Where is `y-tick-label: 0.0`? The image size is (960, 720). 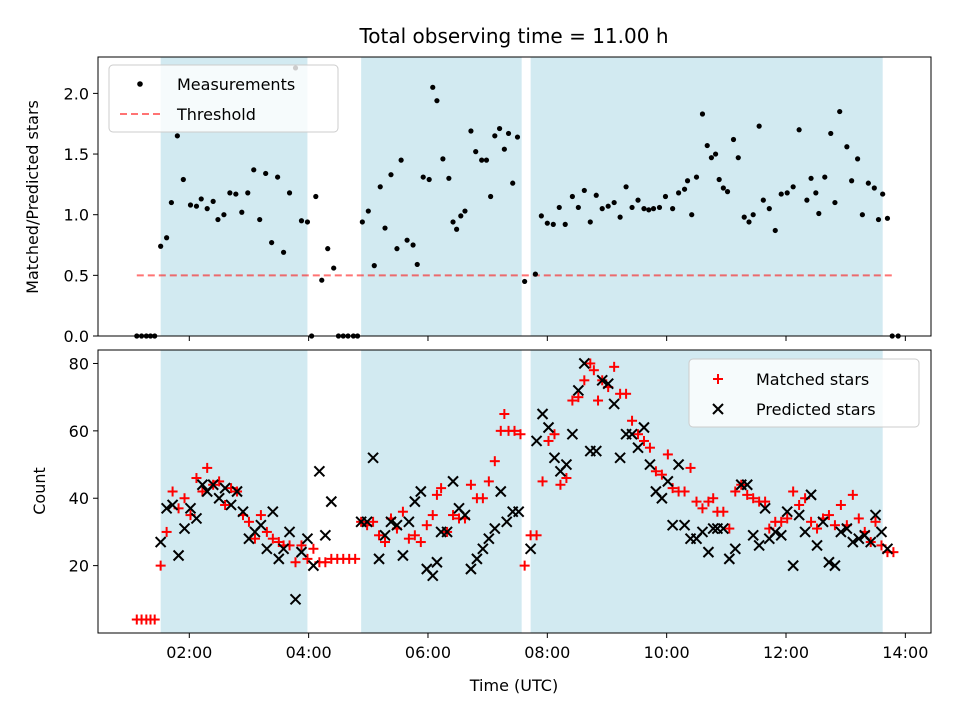 y-tick-label: 0.0 is located at coordinates (76, 336).